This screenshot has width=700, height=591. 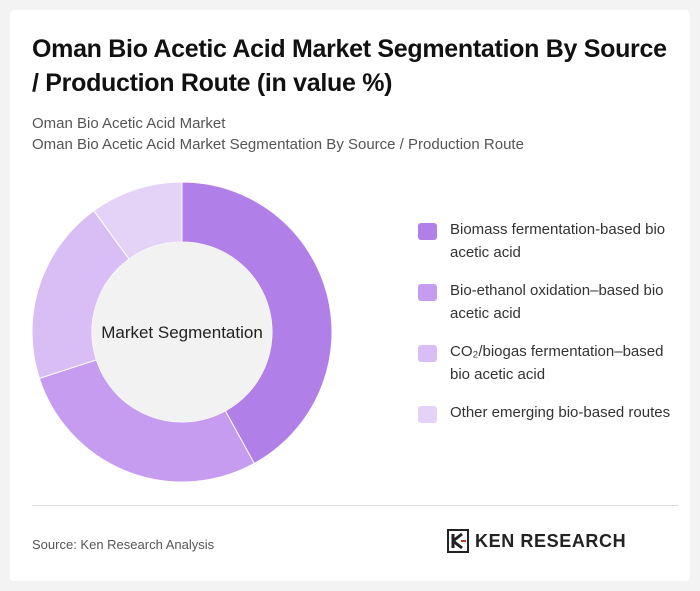 I want to click on legend-item-4: Other emerging bio-based routes, so click(x=548, y=412).